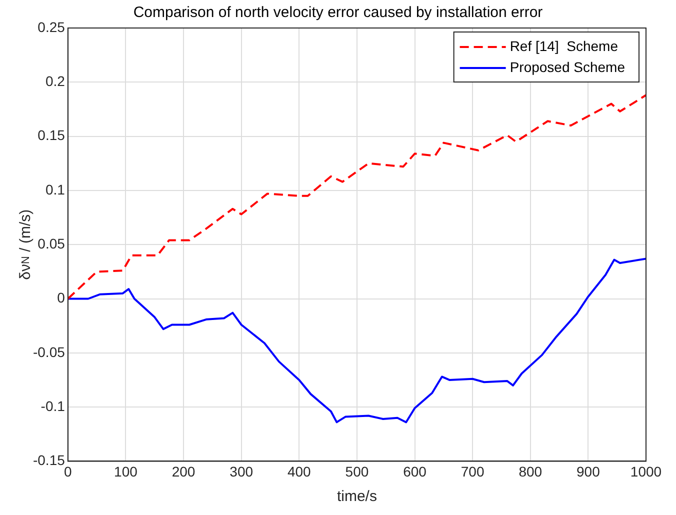  Describe the element at coordinates (49, 460) in the screenshot. I see `y-tick-label: -0.15` at that location.